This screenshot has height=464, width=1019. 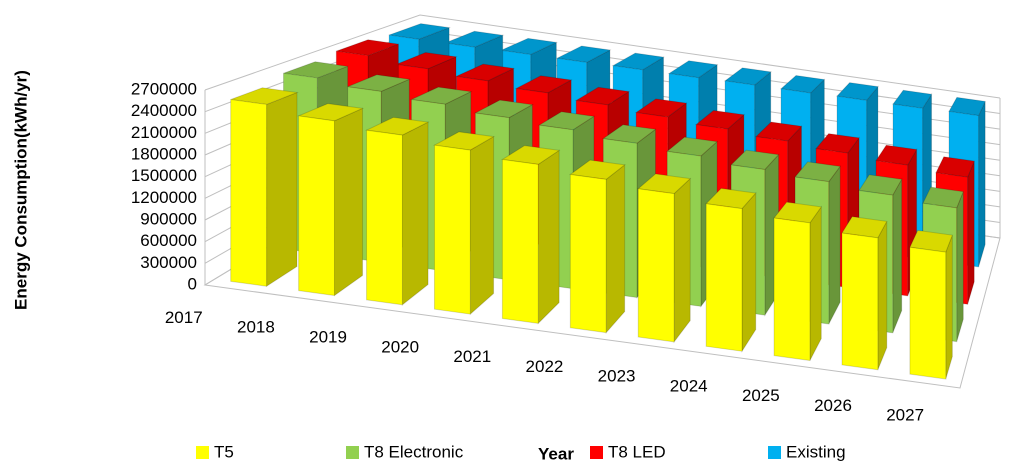 I want to click on y-tick-label: 1200000, so click(x=164, y=197).